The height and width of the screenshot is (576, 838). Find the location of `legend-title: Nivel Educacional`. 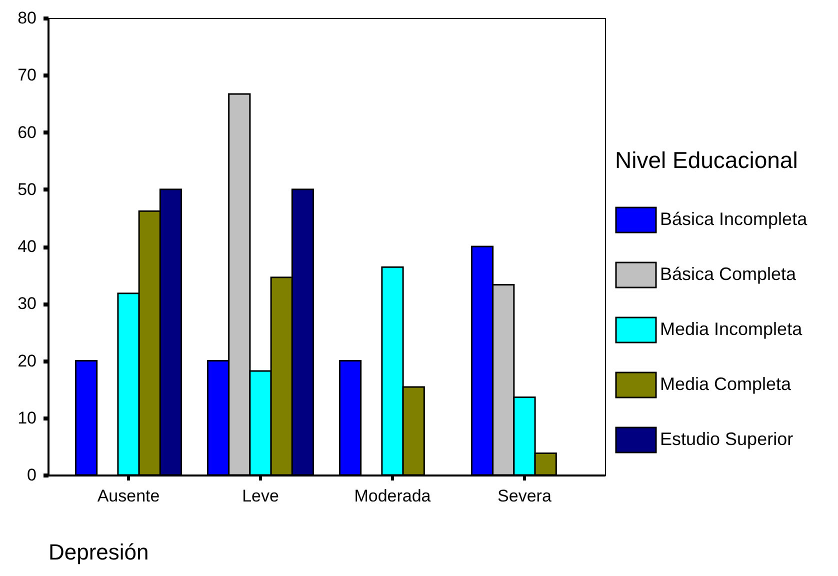

legend-title: Nivel Educacional is located at coordinates (706, 160).